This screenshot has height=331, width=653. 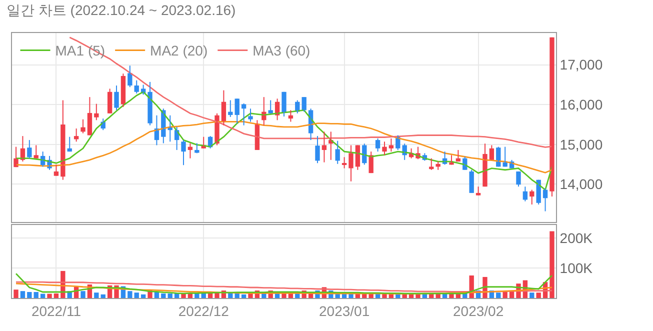 I want to click on legend-label: MA2 (20), so click(x=179, y=50).